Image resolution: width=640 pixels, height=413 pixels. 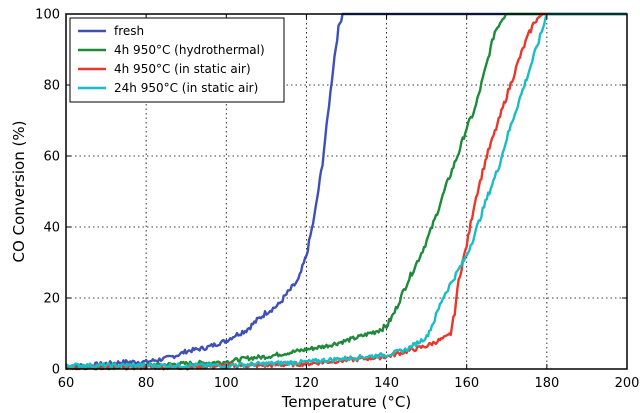 I want to click on x-tick-label: 120, so click(x=306, y=383).